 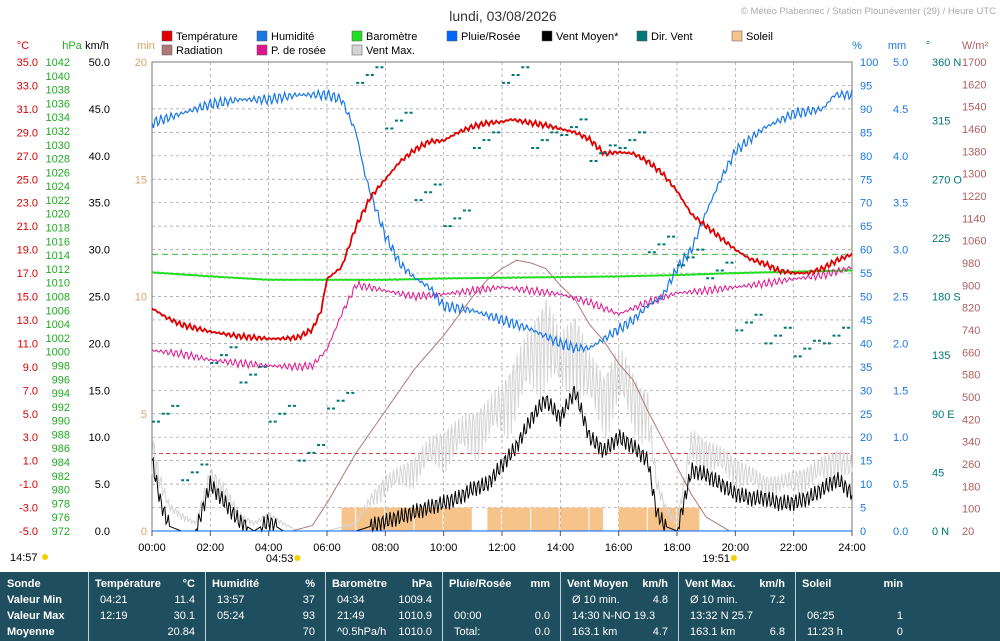 What do you see at coordinates (362, 632) in the screenshot?
I see `summary-label: ^0.5hPa/h` at bounding box center [362, 632].